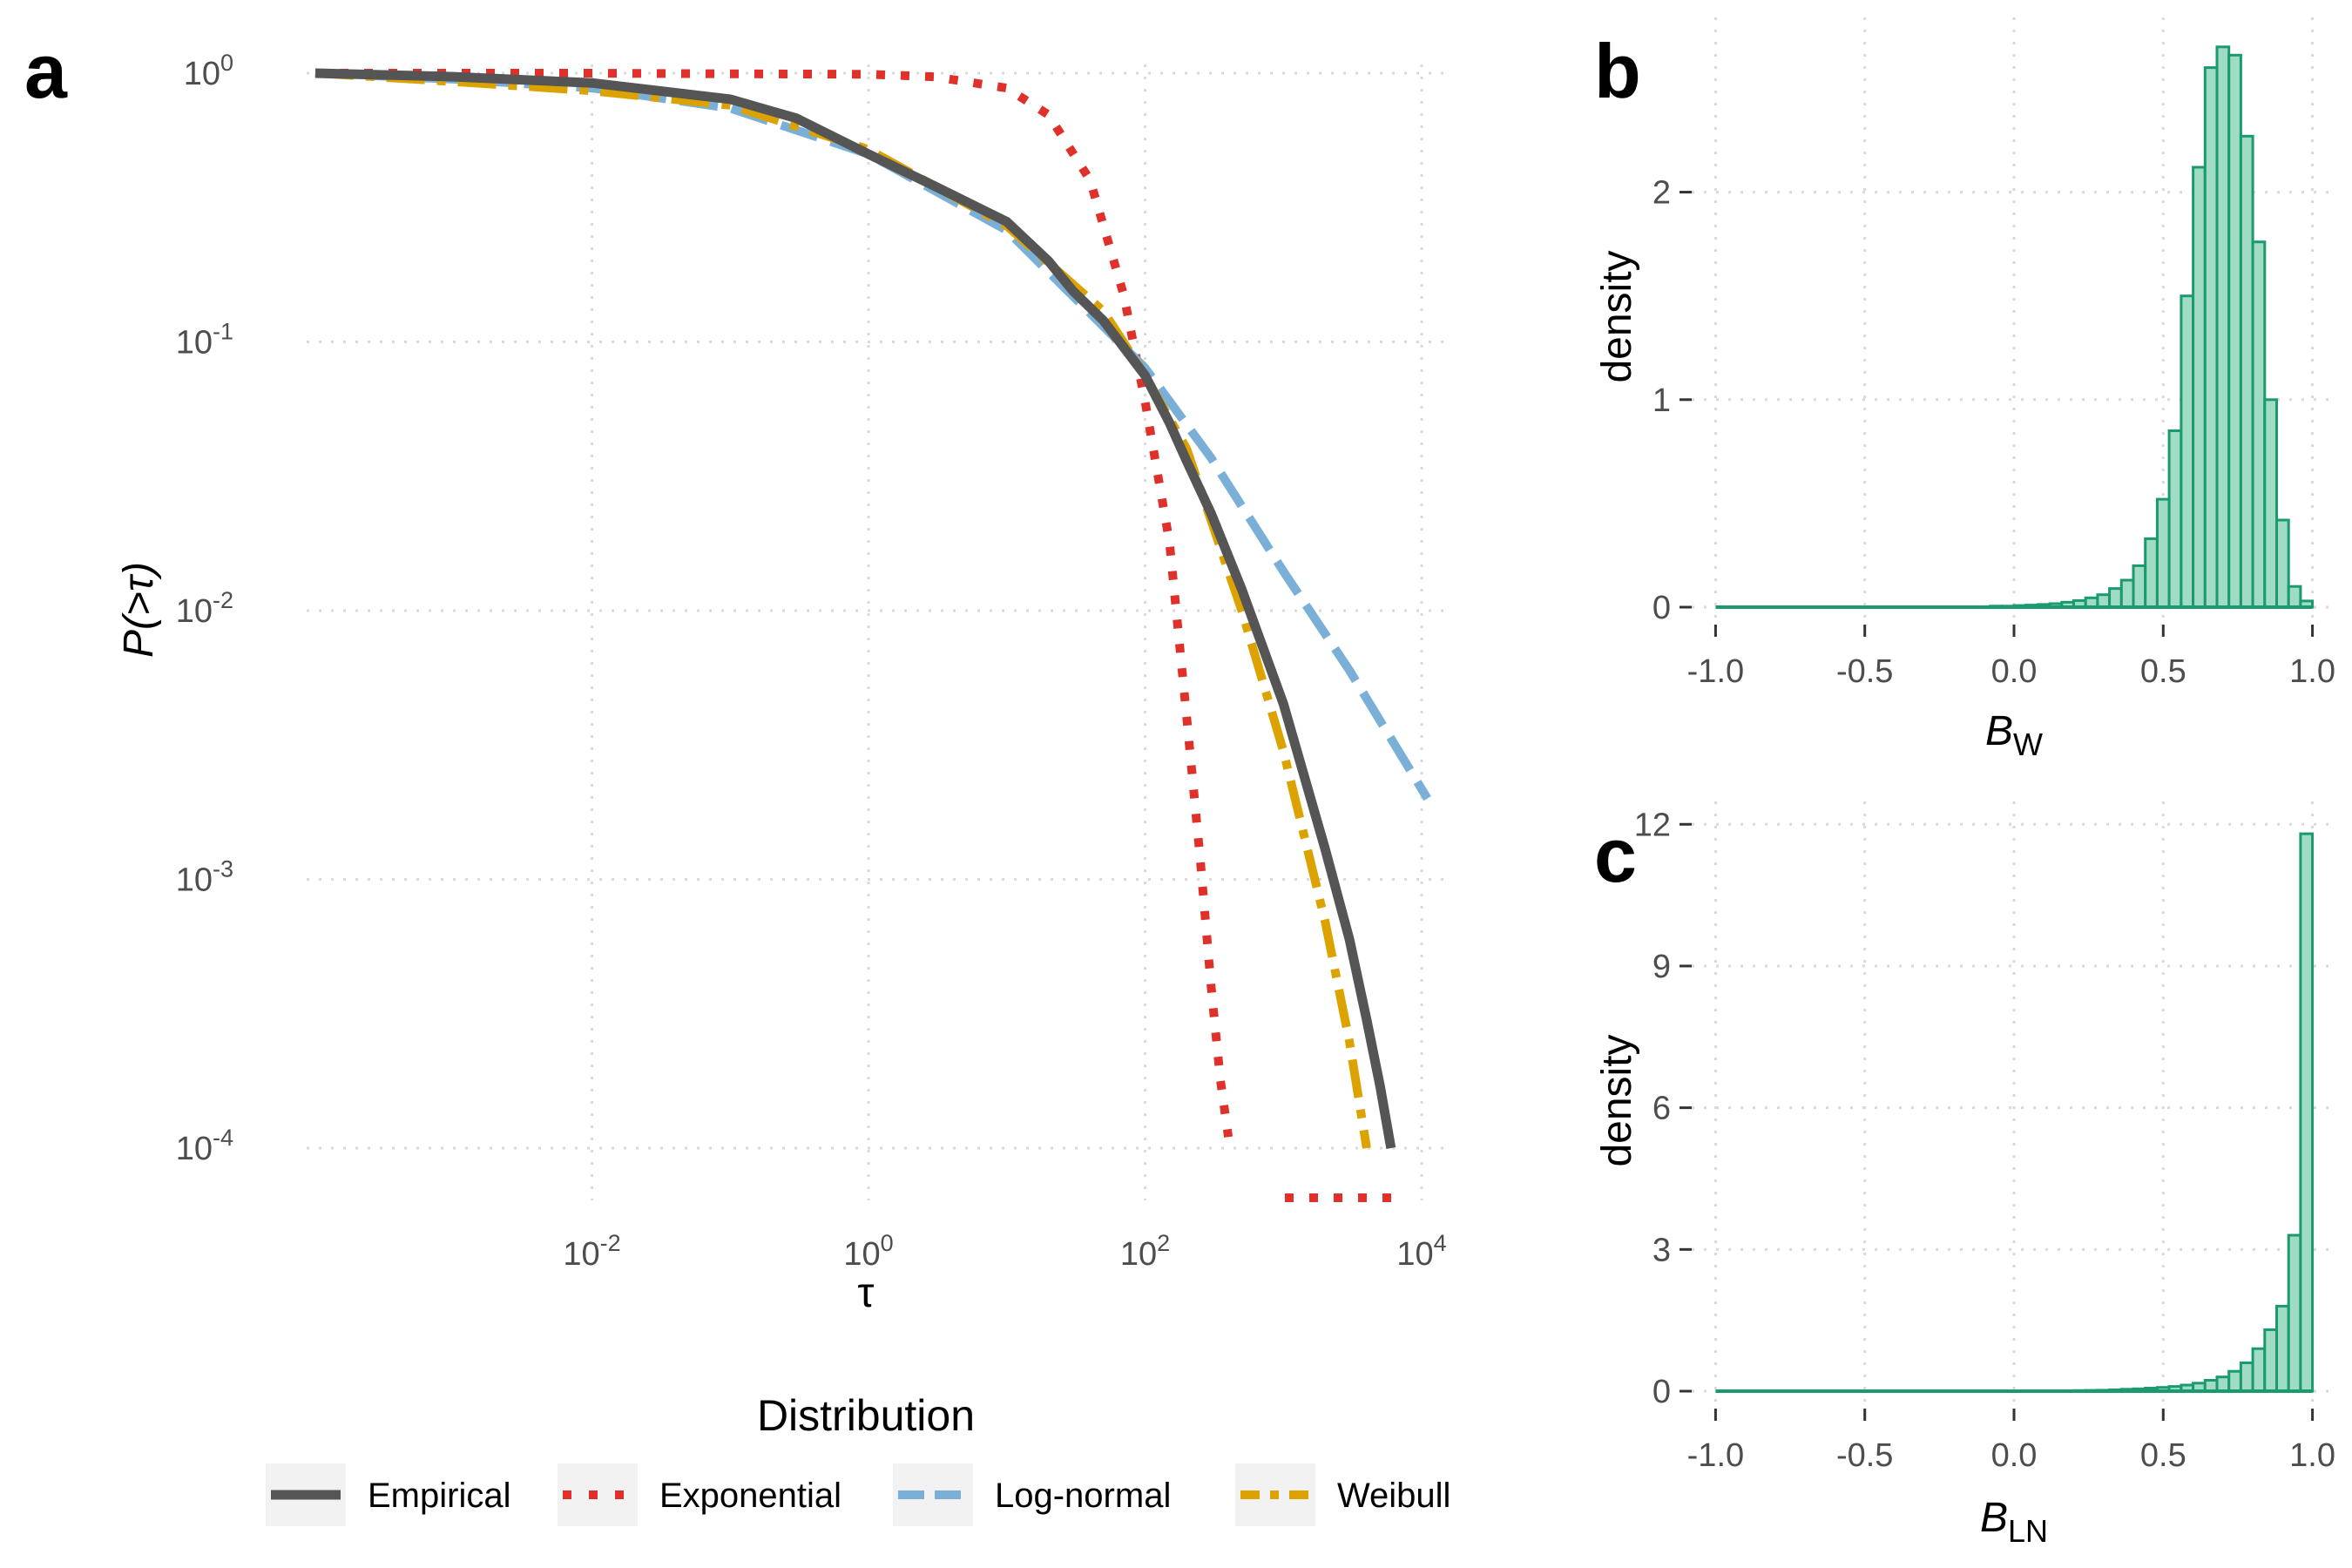 This screenshot has width=2352, height=1568. Describe the element at coordinates (1661, 400) in the screenshot. I see `y-tick-label: 1` at that location.